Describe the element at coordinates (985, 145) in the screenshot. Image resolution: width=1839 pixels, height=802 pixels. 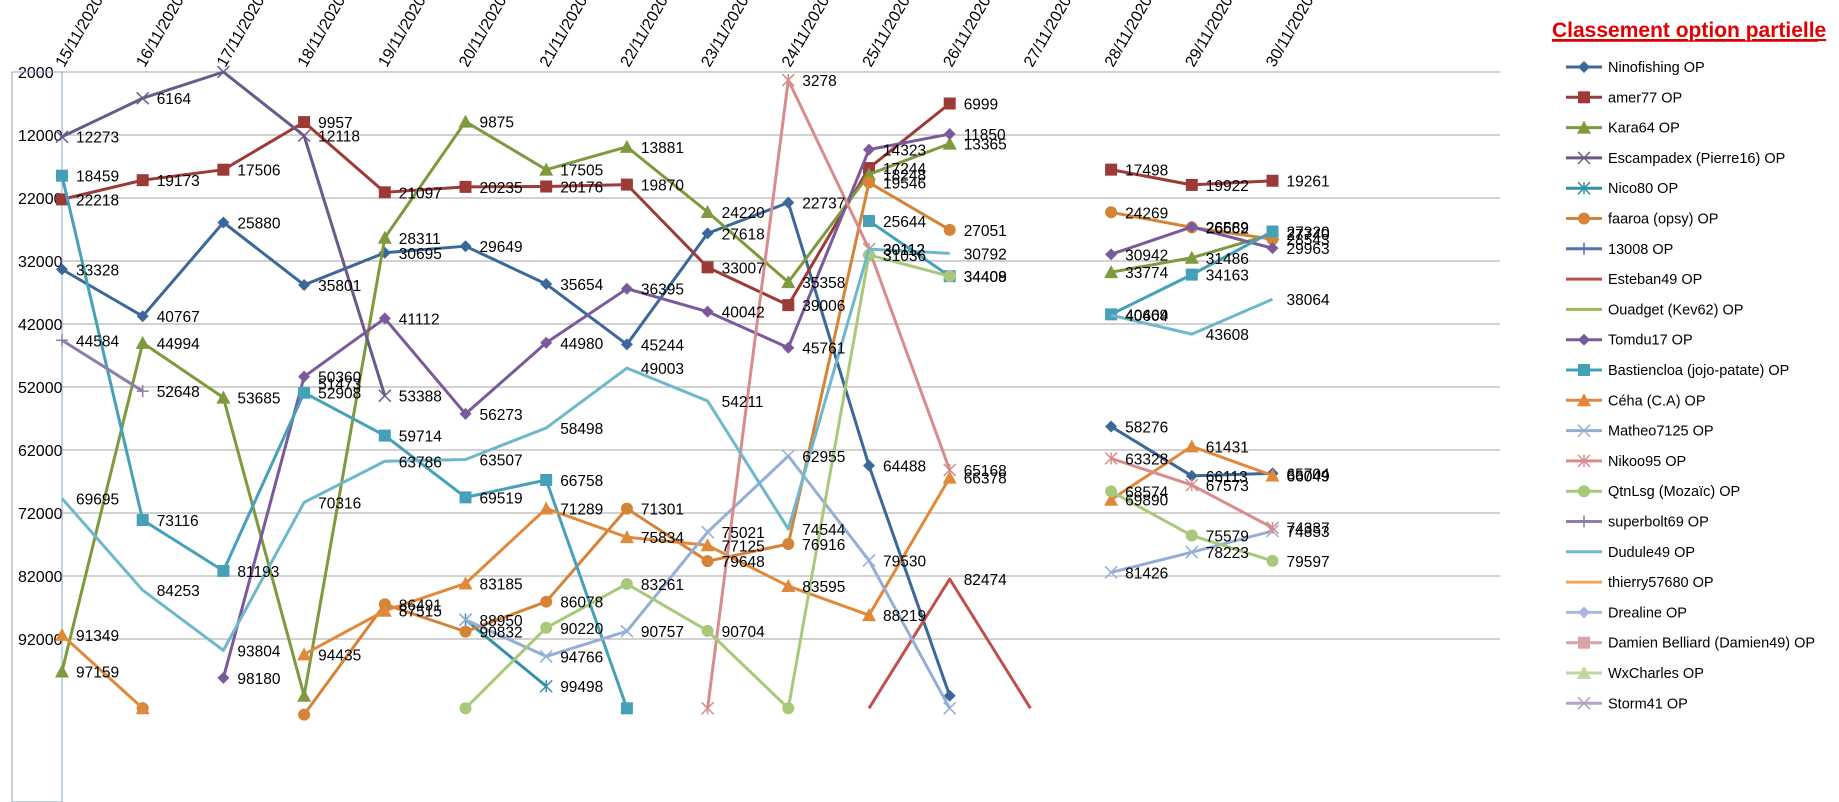
I see `data-label: 13365` at that location.